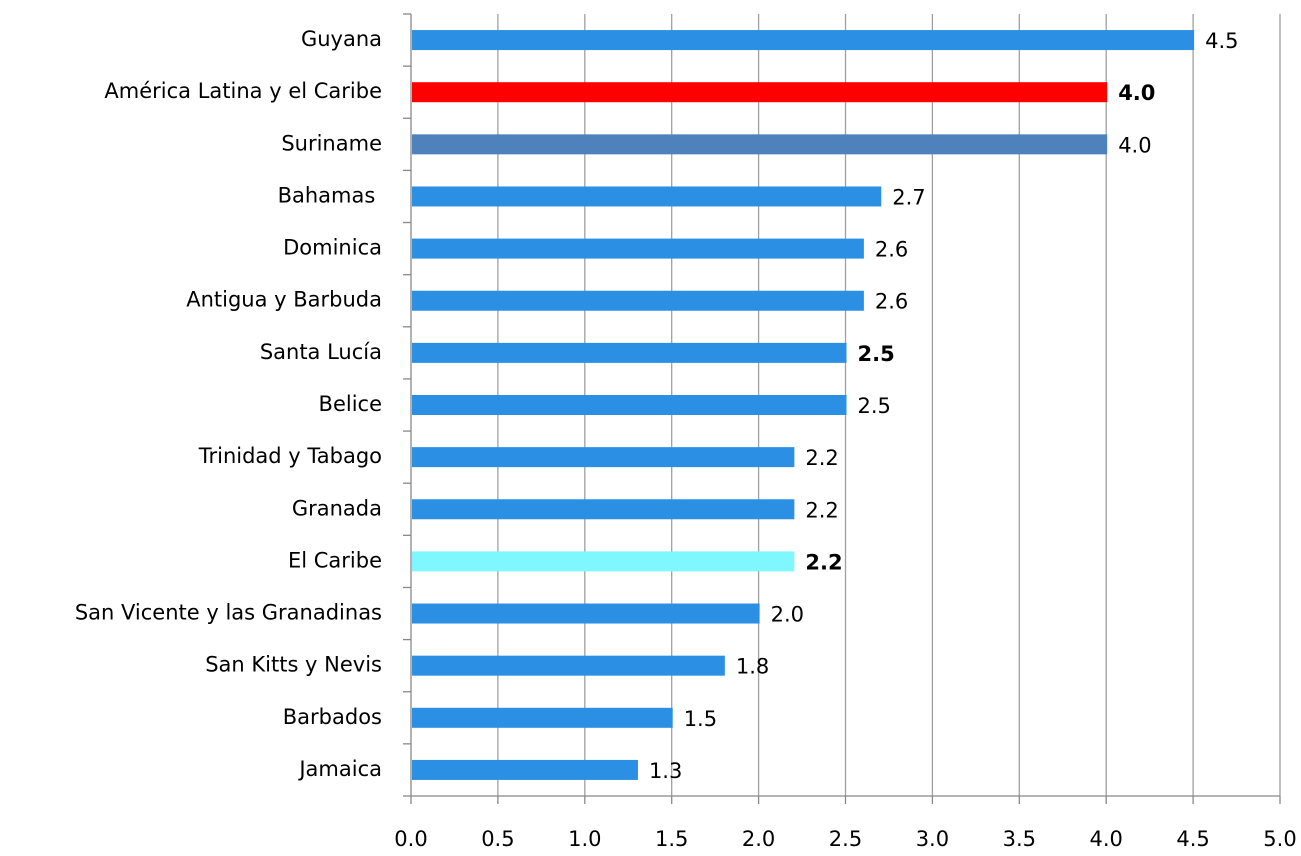 The height and width of the screenshot is (856, 1301). What do you see at coordinates (243, 91) in the screenshot?
I see `y-tick-label: América Latina y el Caribe` at bounding box center [243, 91].